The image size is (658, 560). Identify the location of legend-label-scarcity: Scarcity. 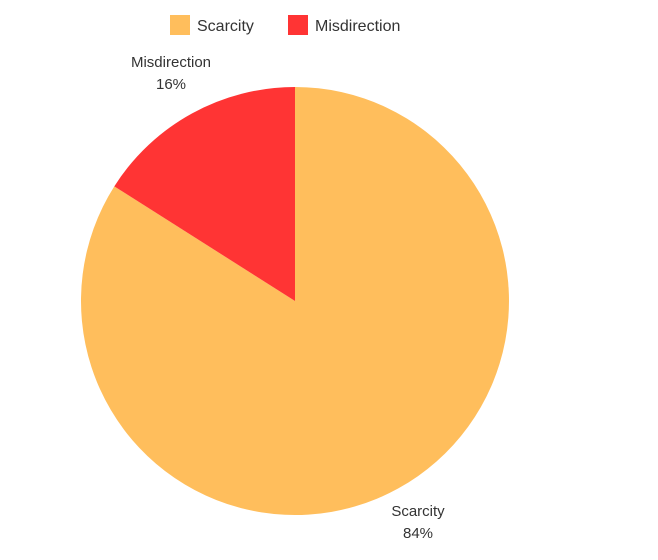
(225, 26).